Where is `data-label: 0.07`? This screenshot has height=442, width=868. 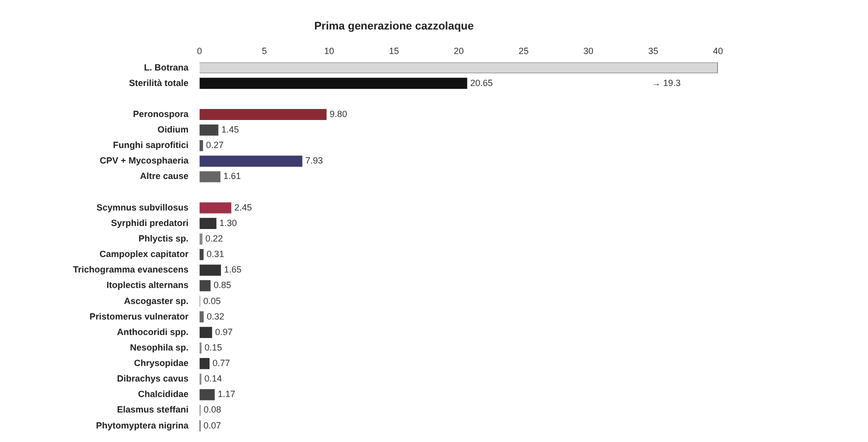 data-label: 0.07 is located at coordinates (212, 425).